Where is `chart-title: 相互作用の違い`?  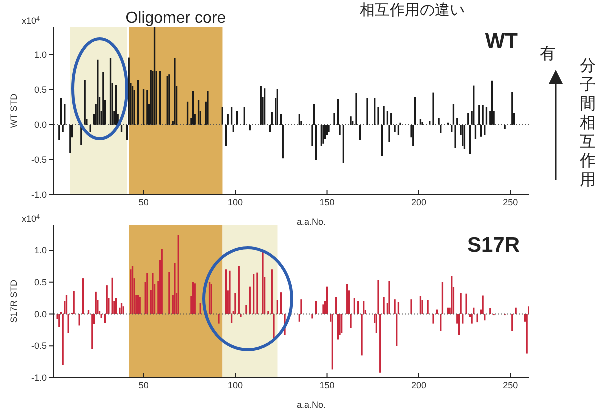
chart-title: 相互作用の違い is located at coordinates (412, 10).